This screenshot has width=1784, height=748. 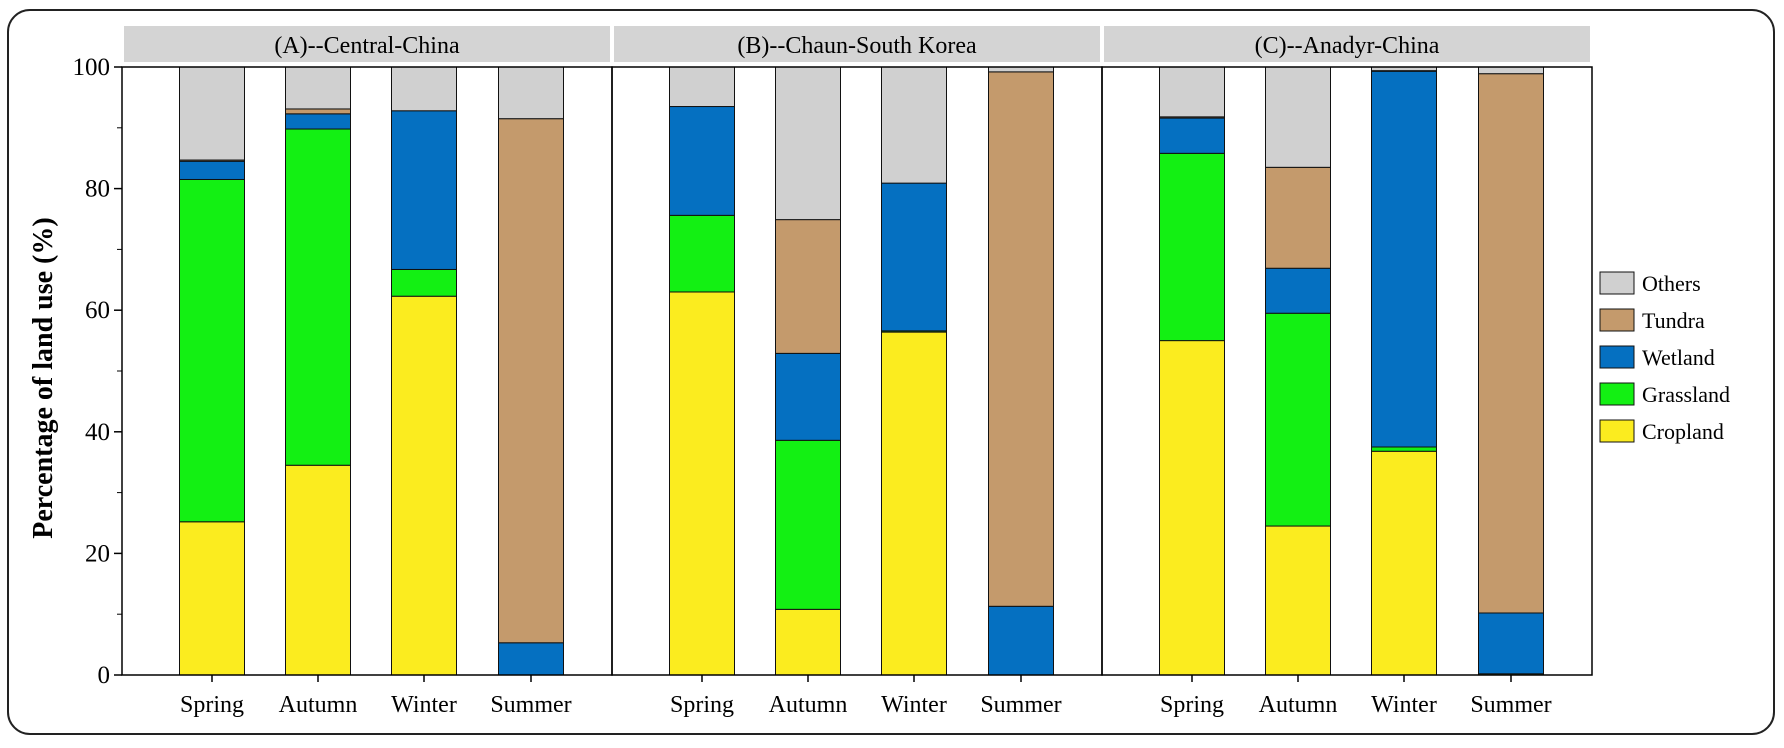 I want to click on legend-swatch-cropland, so click(x=1617, y=431).